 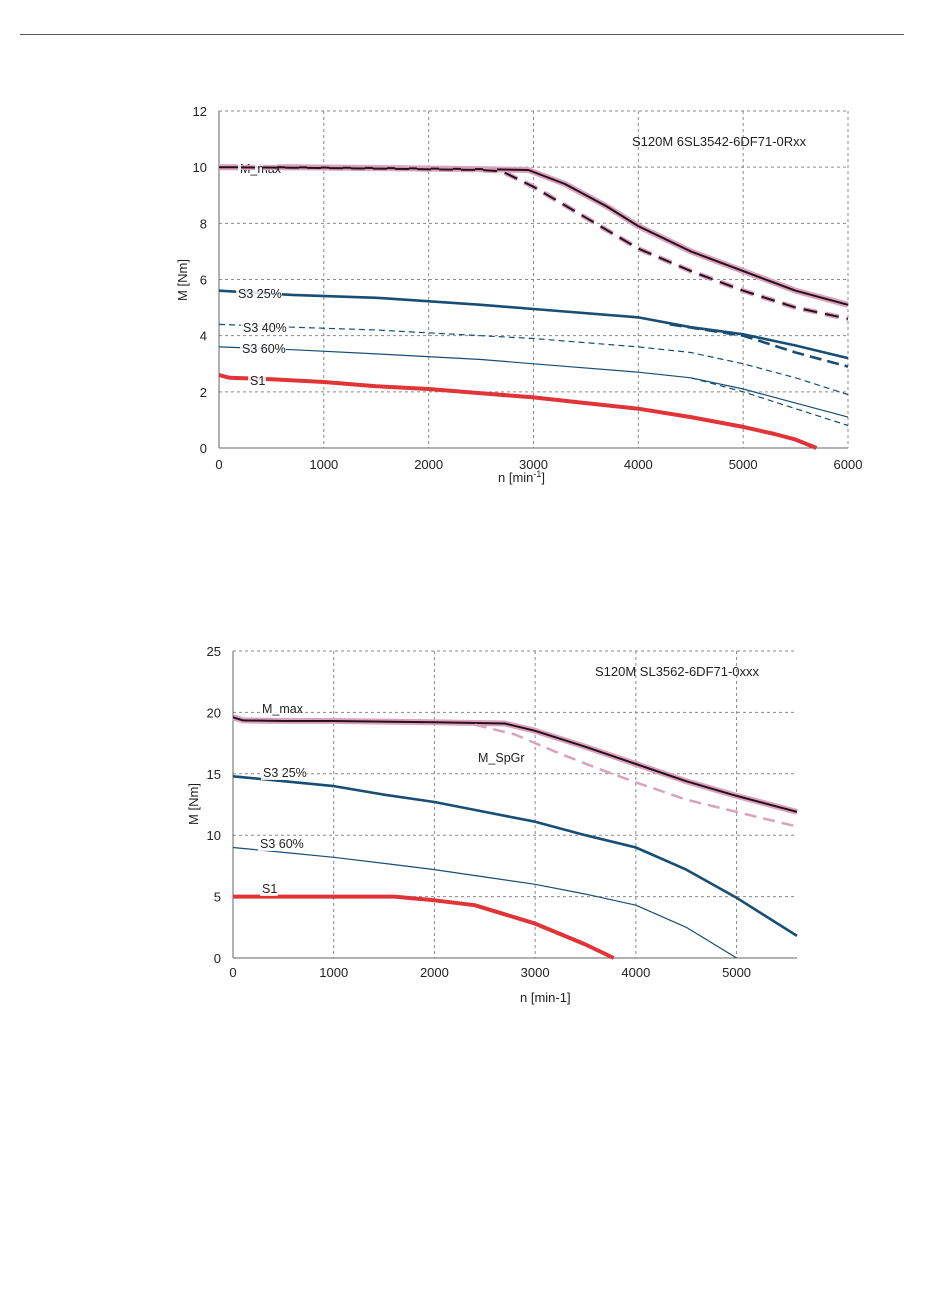 I want to click on page-header-rule, so click(x=462, y=34).